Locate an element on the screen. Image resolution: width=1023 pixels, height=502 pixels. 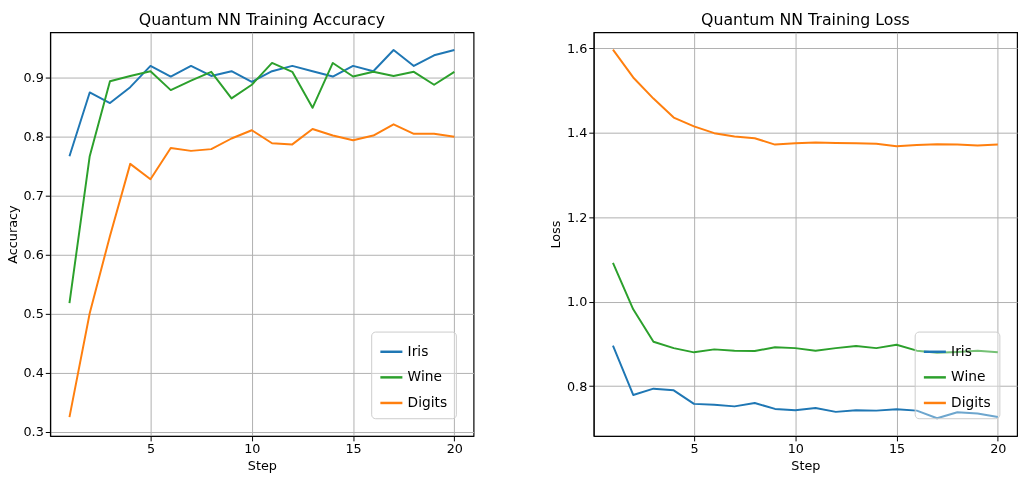
y-tick-label: 1.0 is located at coordinates (577, 302).